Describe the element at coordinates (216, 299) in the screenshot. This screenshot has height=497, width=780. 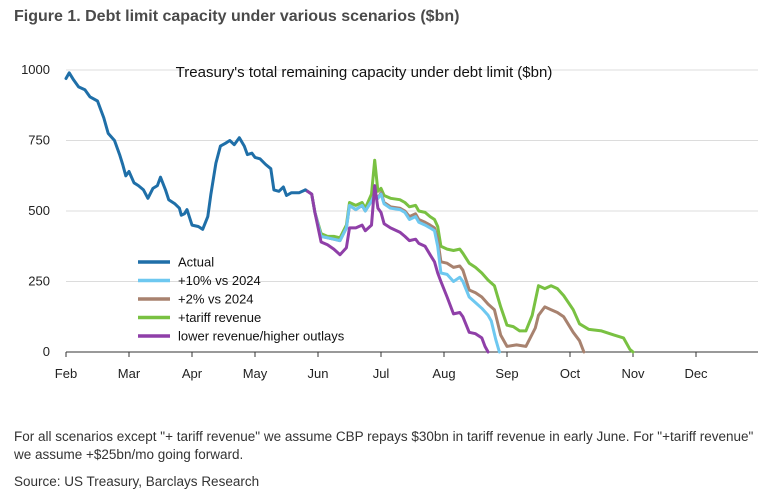
I see `legend-label-2-vs-2024: +2% vs 2024` at that location.